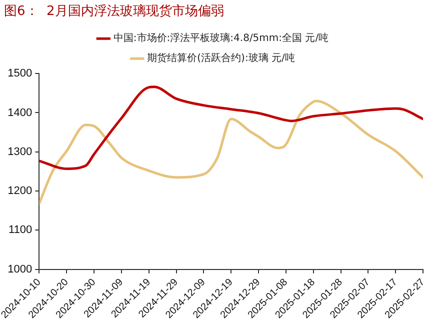  Describe the element at coordinates (20, 74) in the screenshot. I see `y-tick-label: 1500` at that location.